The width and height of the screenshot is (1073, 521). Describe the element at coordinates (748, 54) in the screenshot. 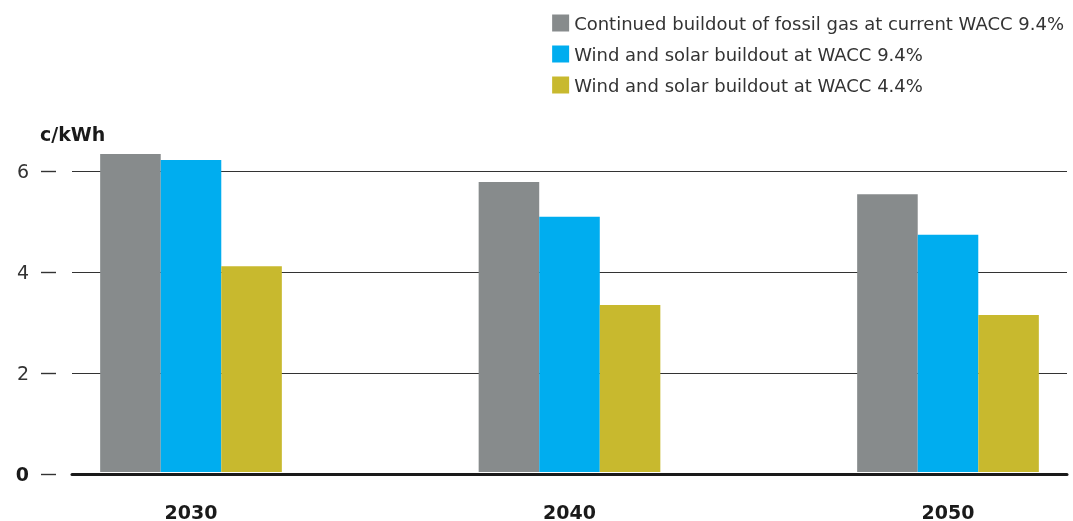

I see `legend-label: Wind and solar buildout at WACC 9.4%` at that location.